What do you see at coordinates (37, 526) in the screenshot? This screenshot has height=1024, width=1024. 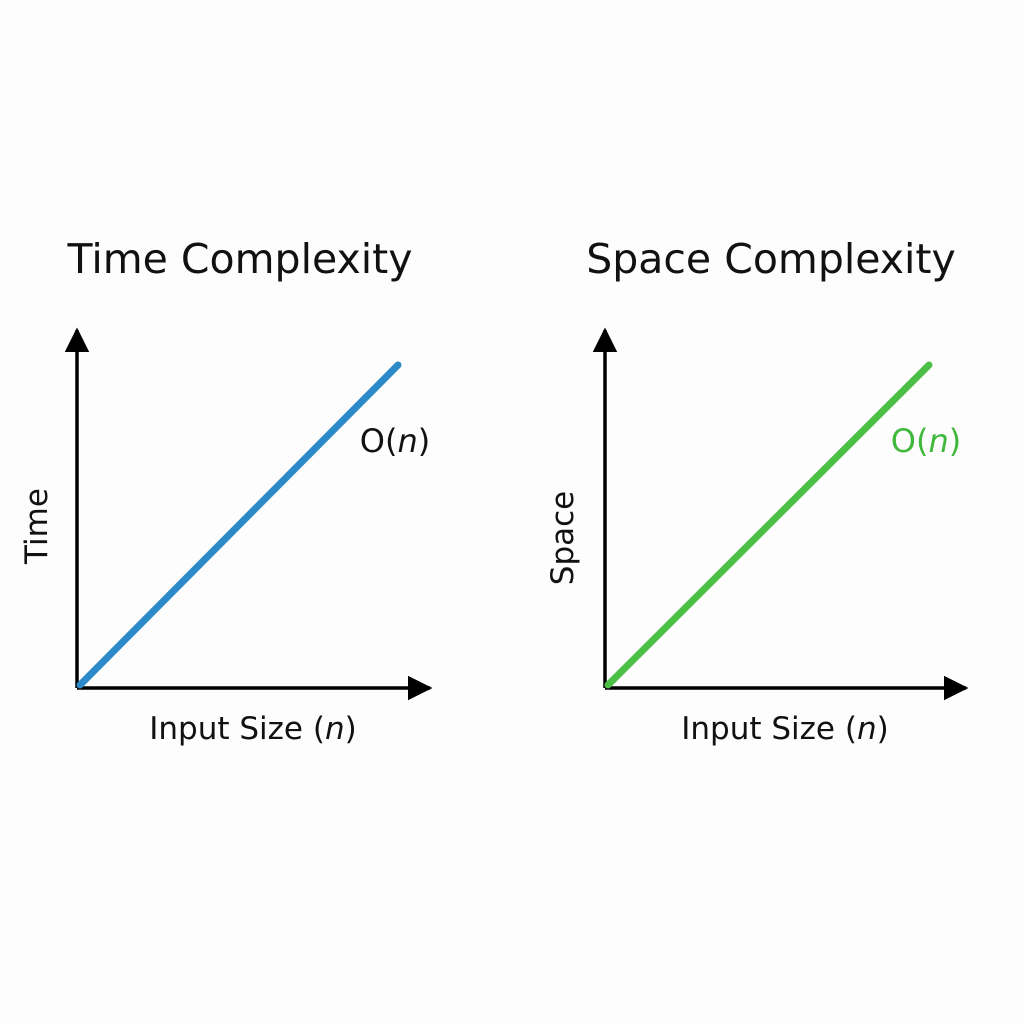 I see `y-axis-label: Time` at bounding box center [37, 526].